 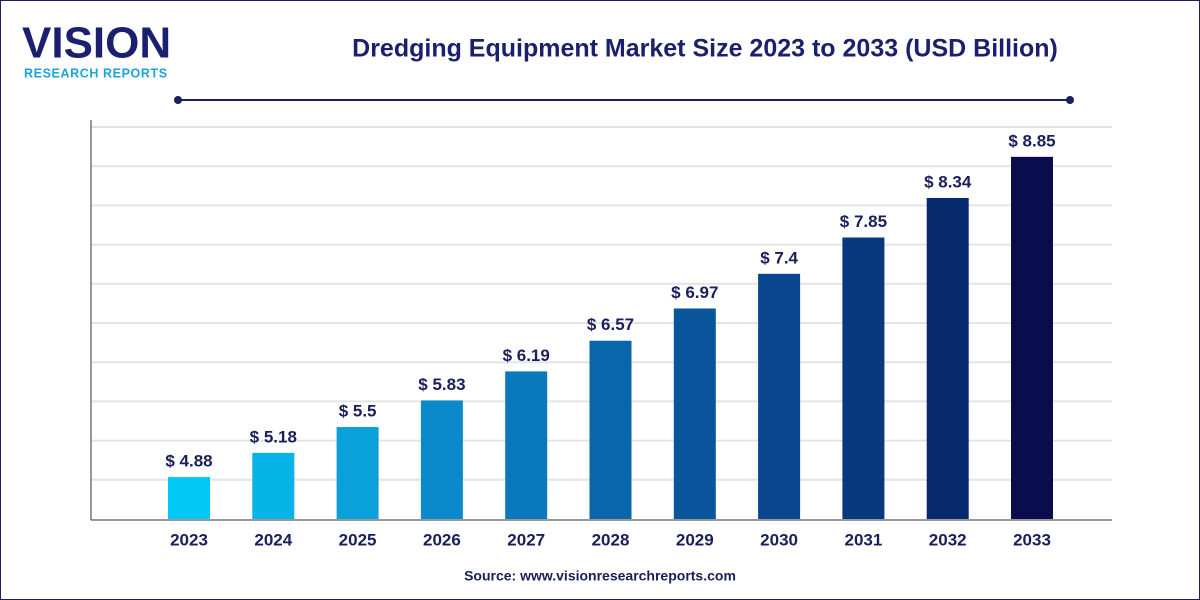 What do you see at coordinates (948, 181) in the screenshot?
I see `value-label: $ 8.34` at bounding box center [948, 181].